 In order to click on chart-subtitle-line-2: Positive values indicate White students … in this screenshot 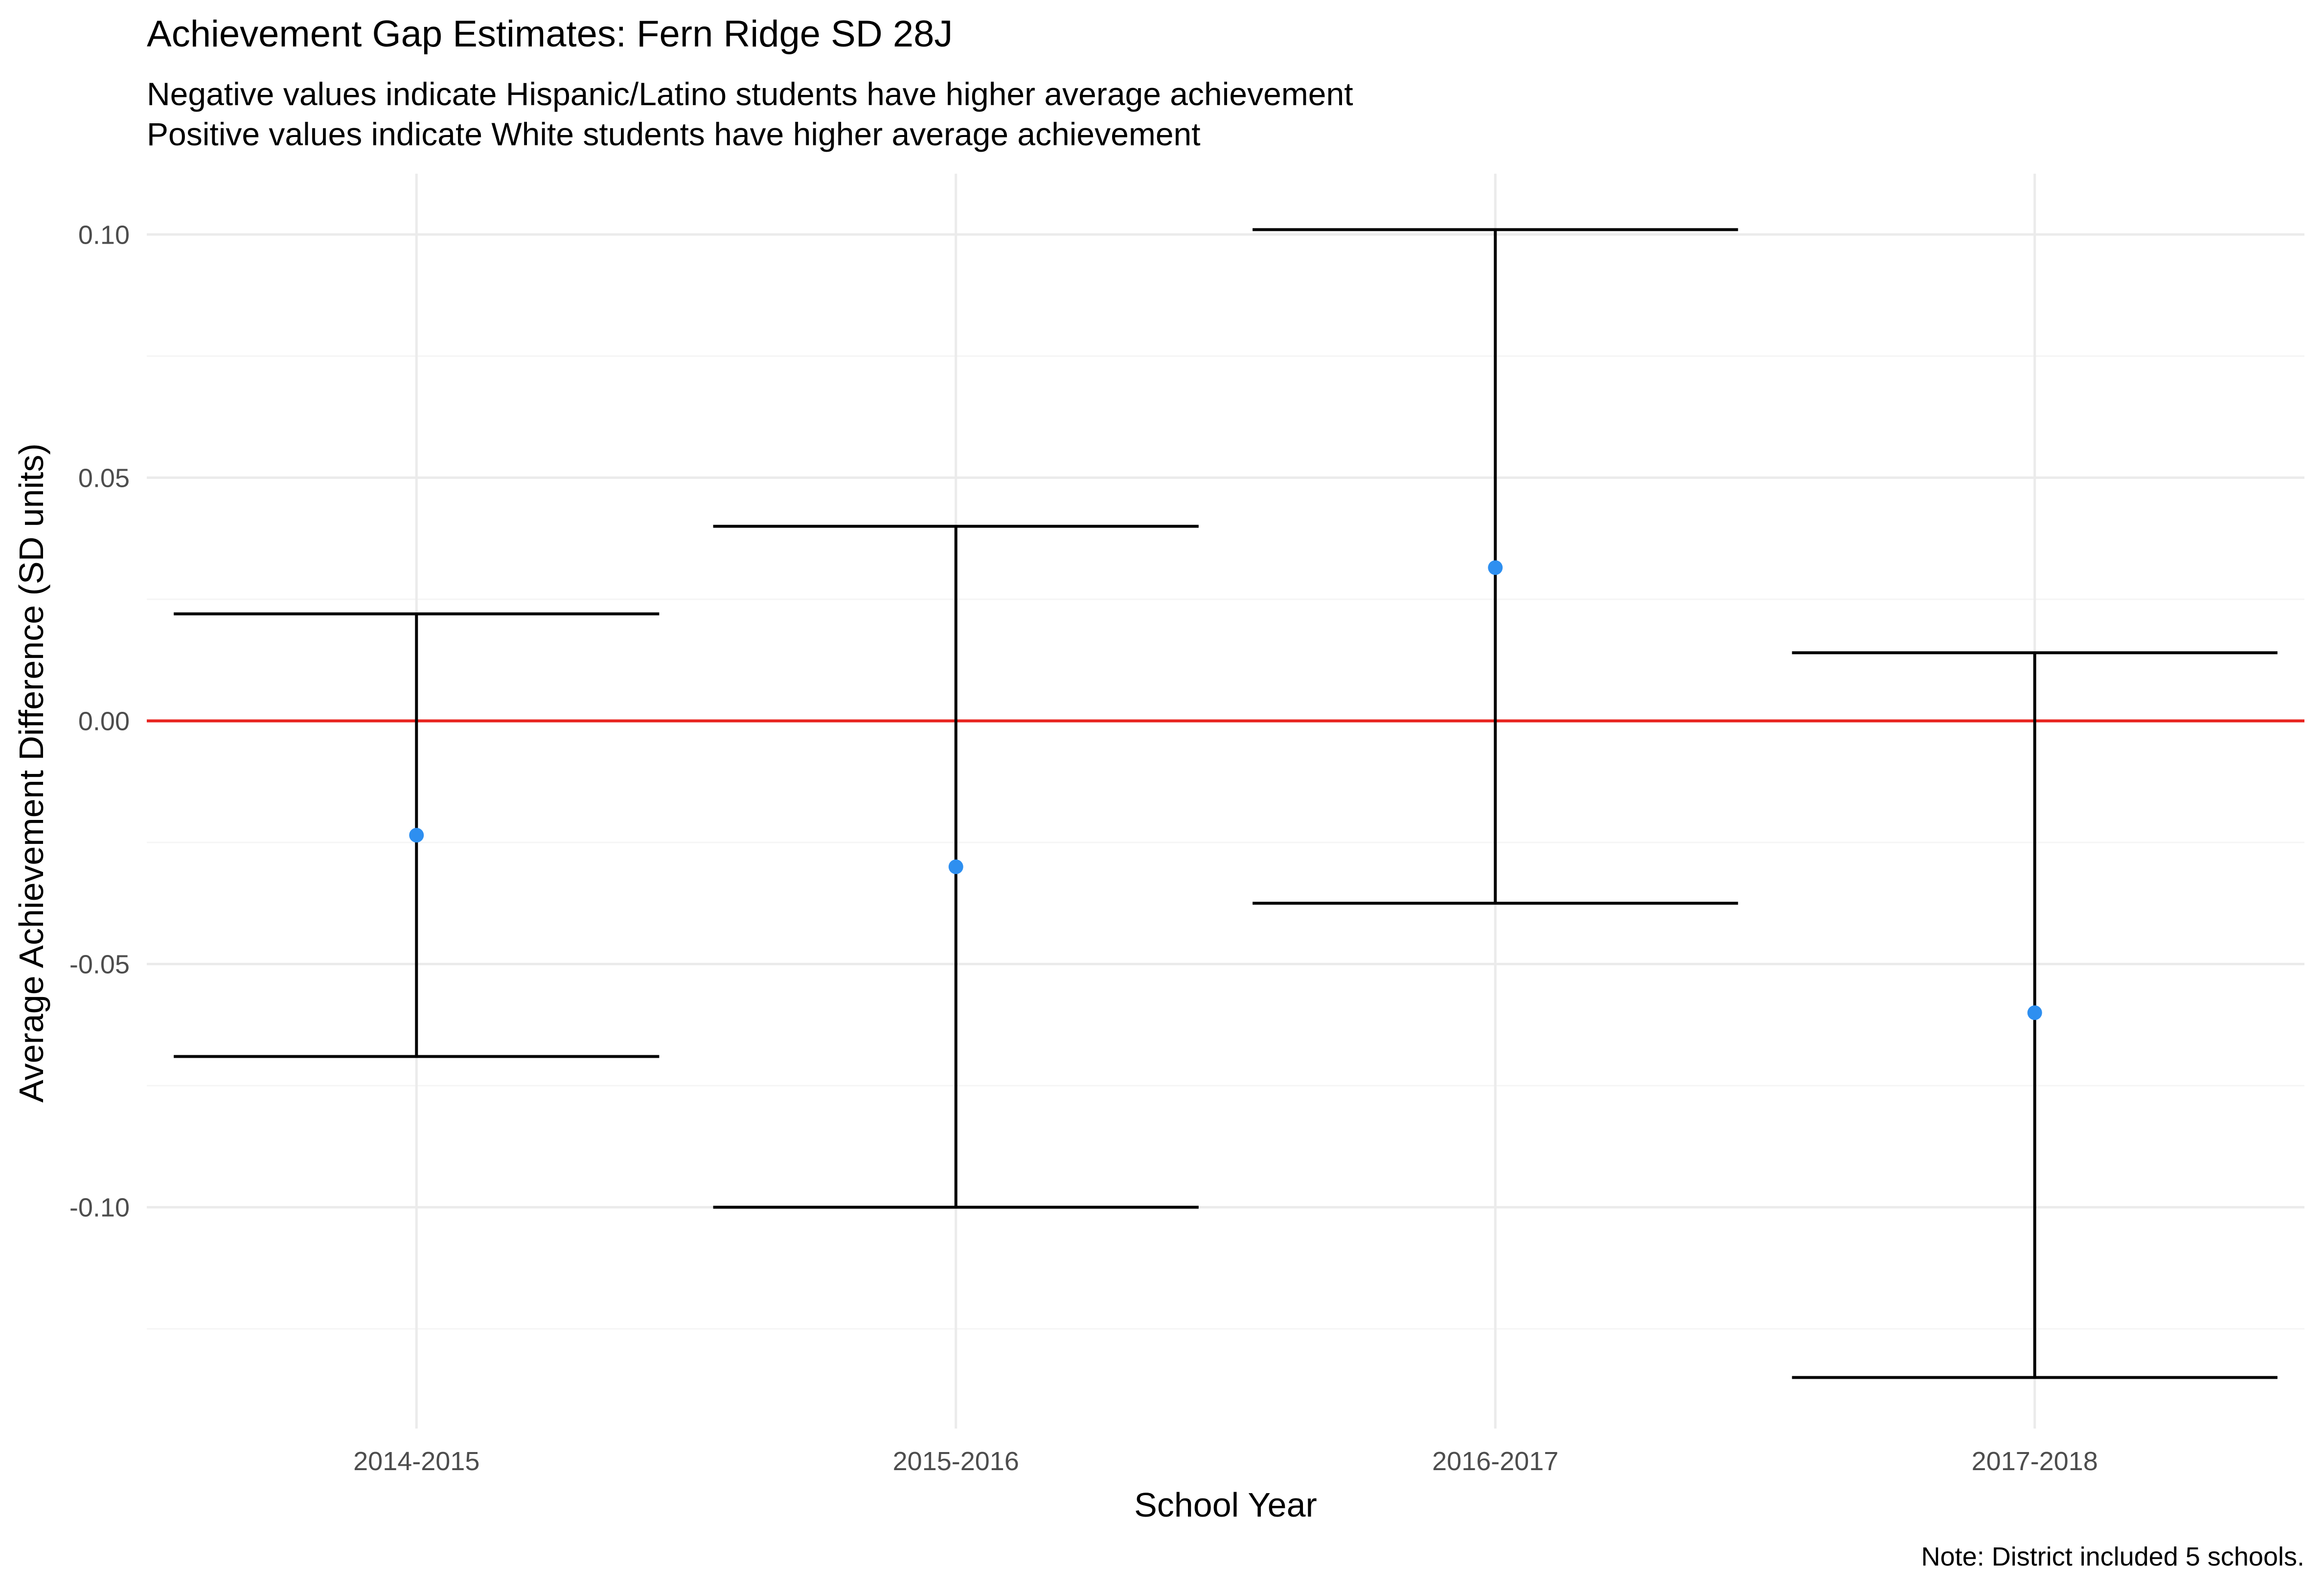, I will do `click(674, 134)`.